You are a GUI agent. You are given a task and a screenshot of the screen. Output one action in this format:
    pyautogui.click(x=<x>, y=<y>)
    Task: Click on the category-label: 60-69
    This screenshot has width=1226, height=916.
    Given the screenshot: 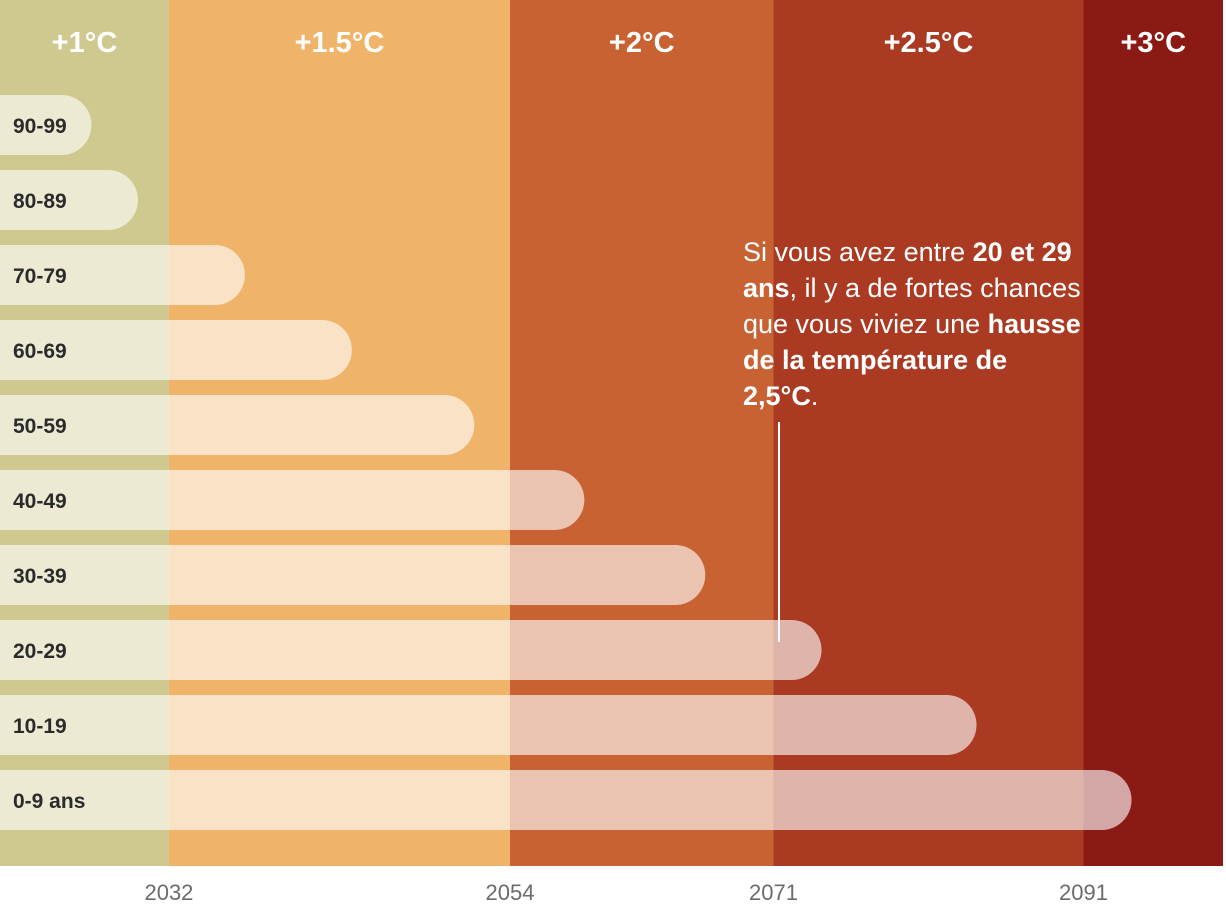 What is the action you would take?
    pyautogui.click(x=40, y=351)
    